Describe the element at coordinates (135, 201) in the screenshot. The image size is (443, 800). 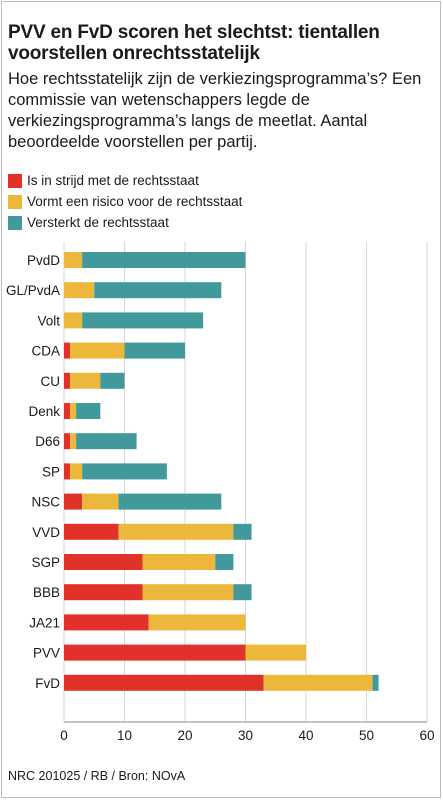
I see `legend-label: Vormt een risico voor de rechtsstaat` at that location.